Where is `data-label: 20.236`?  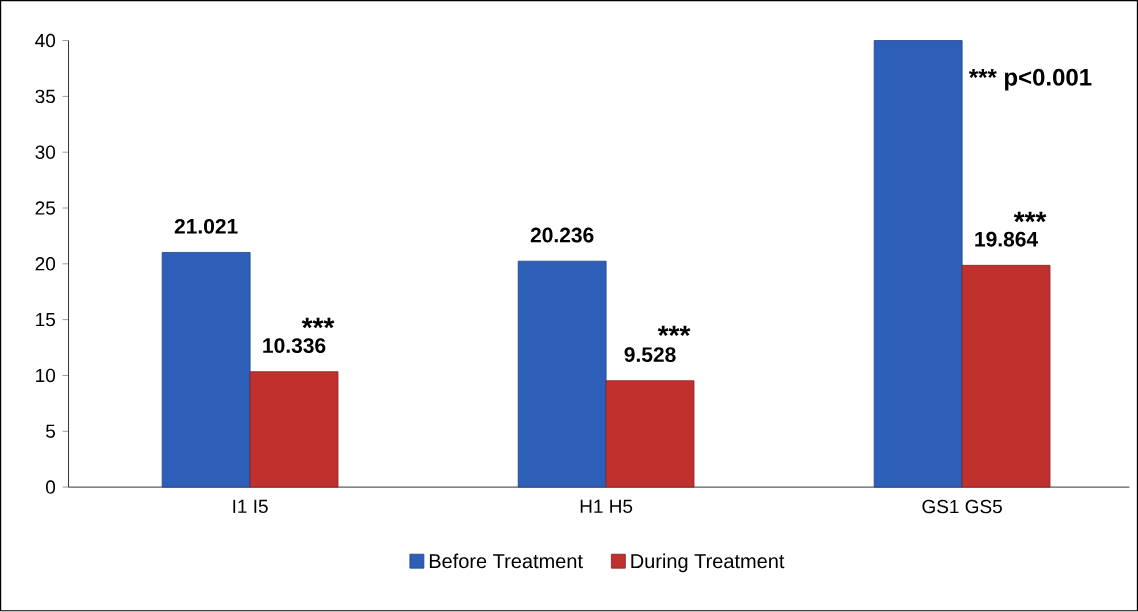
data-label: 20.236 is located at coordinates (562, 235).